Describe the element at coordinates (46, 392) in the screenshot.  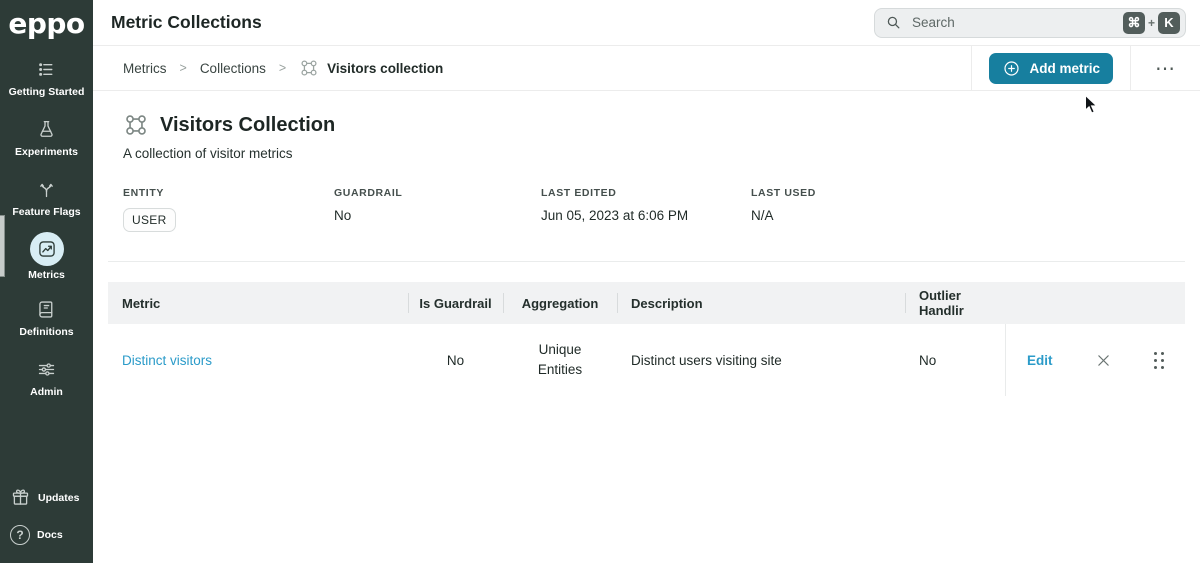
I see `sidebar-item-label: Admin` at that location.